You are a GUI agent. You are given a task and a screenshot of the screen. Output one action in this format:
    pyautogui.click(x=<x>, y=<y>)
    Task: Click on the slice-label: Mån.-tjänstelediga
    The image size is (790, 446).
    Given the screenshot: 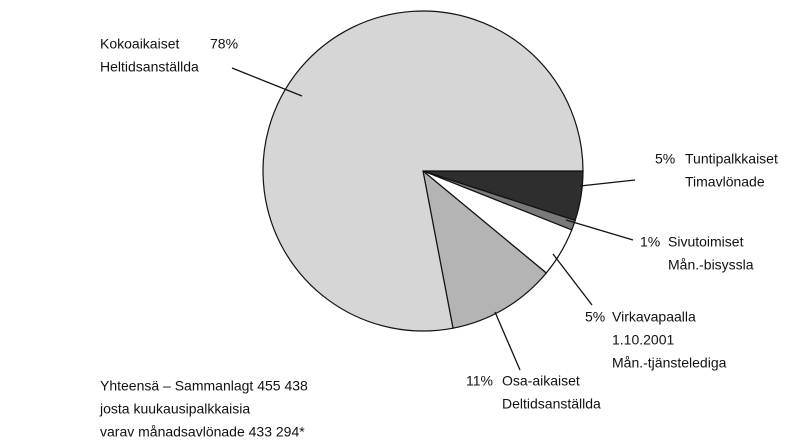 What is the action you would take?
    pyautogui.click(x=669, y=363)
    